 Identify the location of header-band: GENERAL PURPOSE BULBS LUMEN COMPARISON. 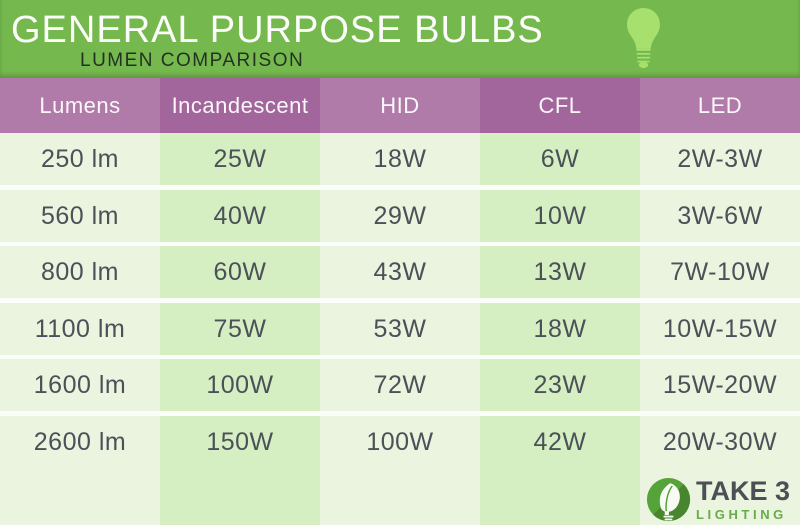
(400, 39).